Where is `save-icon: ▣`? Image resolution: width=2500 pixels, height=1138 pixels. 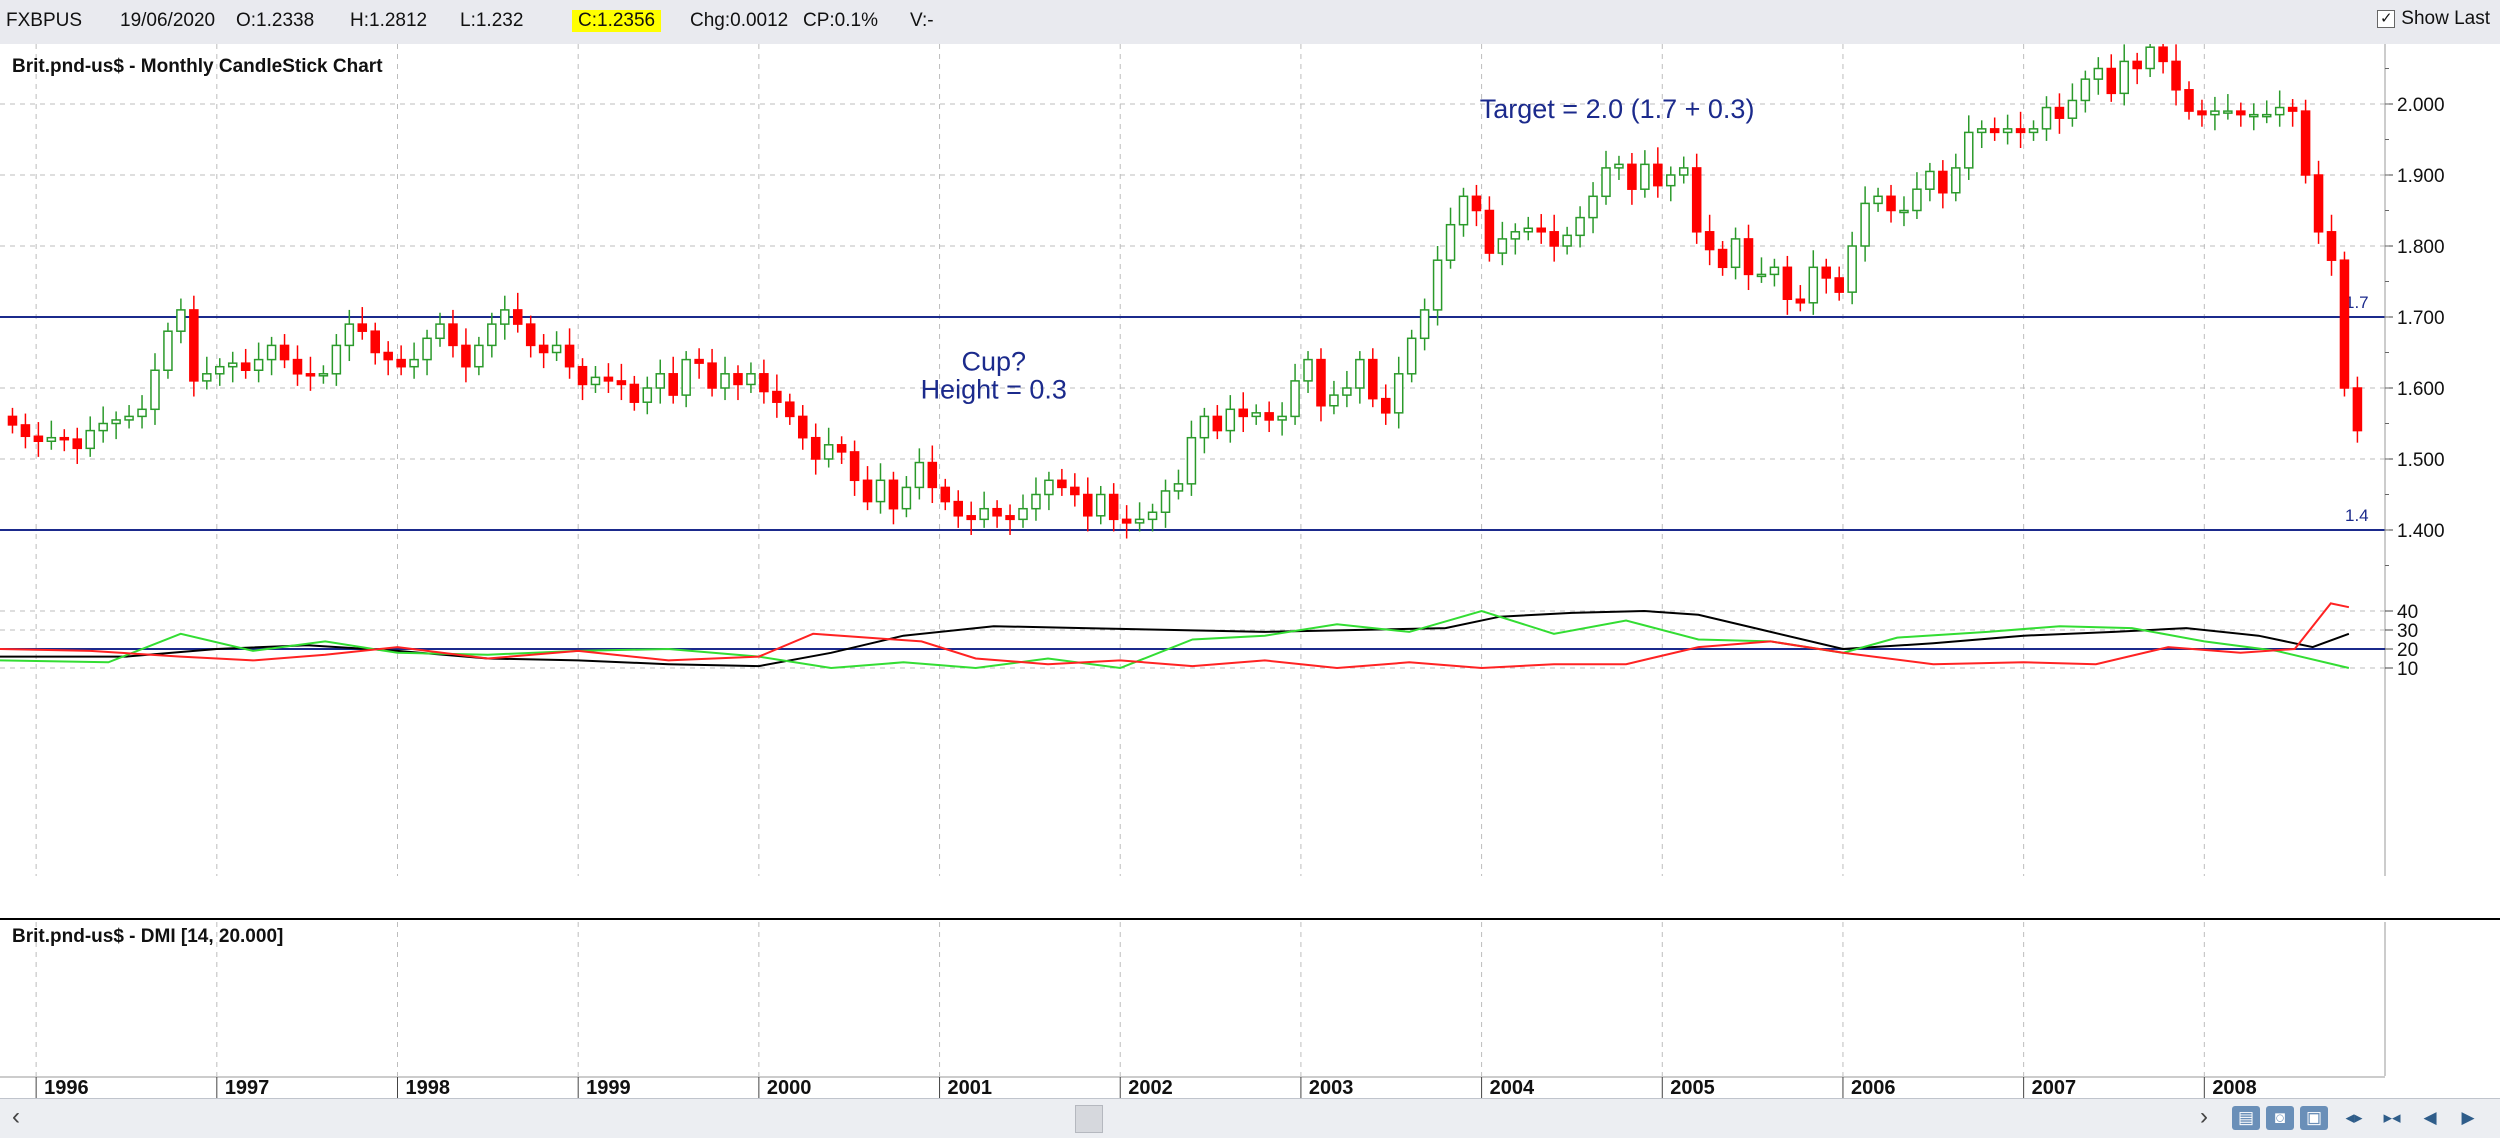 save-icon: ▣ is located at coordinates (2314, 1118).